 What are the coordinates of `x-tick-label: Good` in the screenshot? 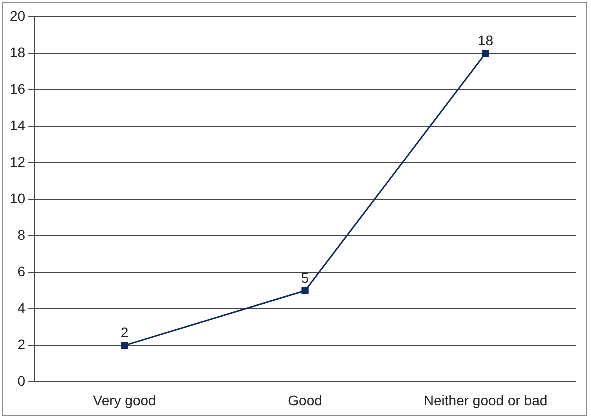 It's located at (305, 400).